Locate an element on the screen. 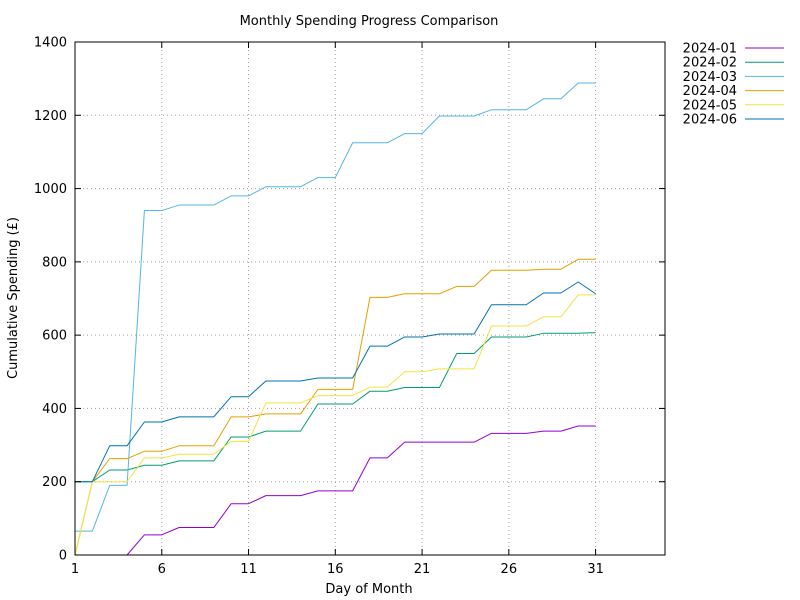 This screenshot has height=600, width=800. y-tick-label: 400 is located at coordinates (54, 409).